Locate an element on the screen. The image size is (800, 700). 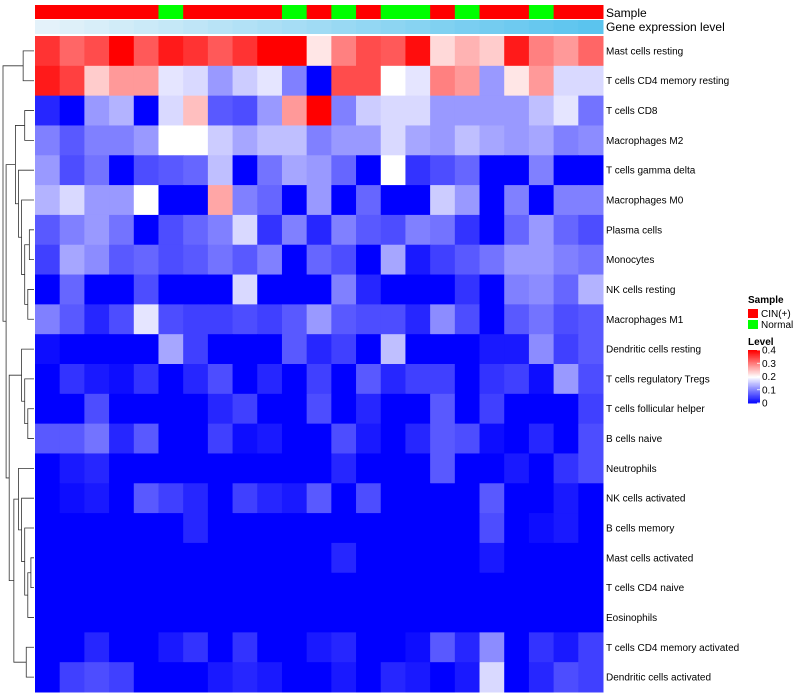
legend: Sample CIN(+)Normal Level 0.4 0.3 0.2 0.1 0 is located at coordinates (770, 352).